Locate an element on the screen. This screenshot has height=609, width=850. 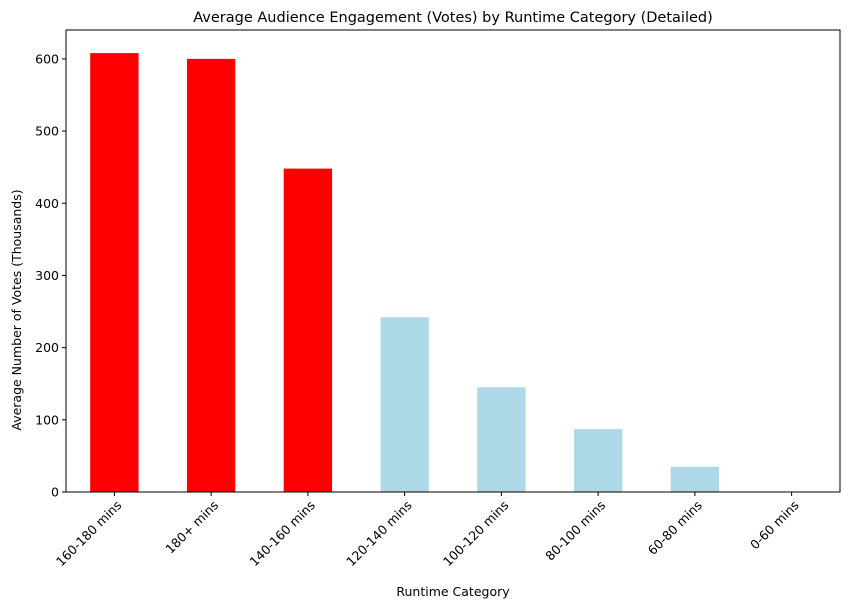
y-tick-label: 600 is located at coordinates (47, 58).